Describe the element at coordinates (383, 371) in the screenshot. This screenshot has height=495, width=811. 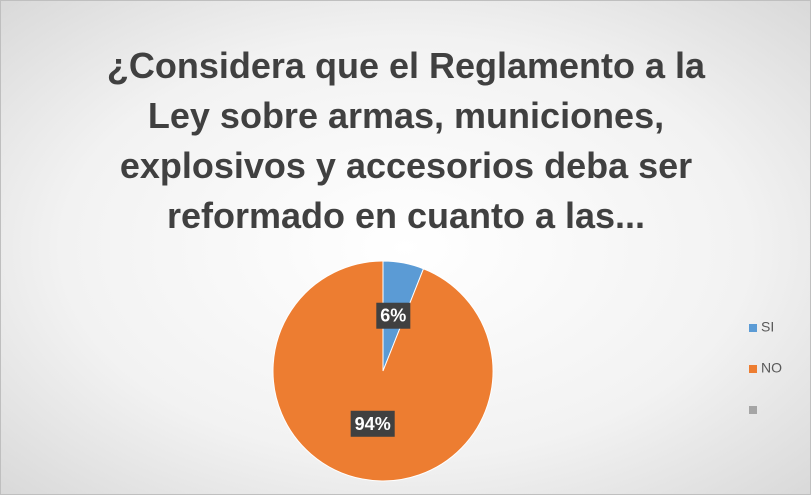
I see `pie-slice` at that location.